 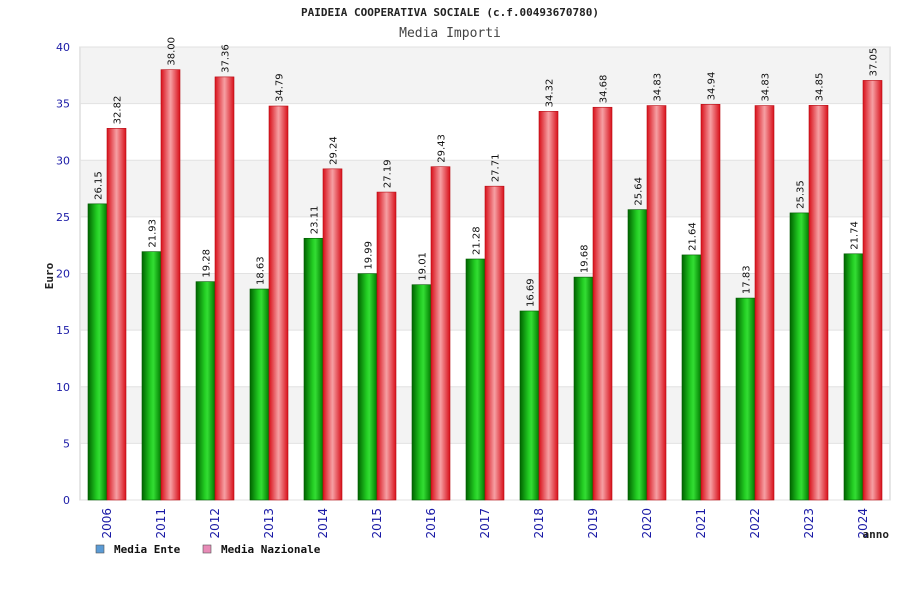 What do you see at coordinates (604, 89) in the screenshot?
I see `data-label: 34.68` at bounding box center [604, 89].